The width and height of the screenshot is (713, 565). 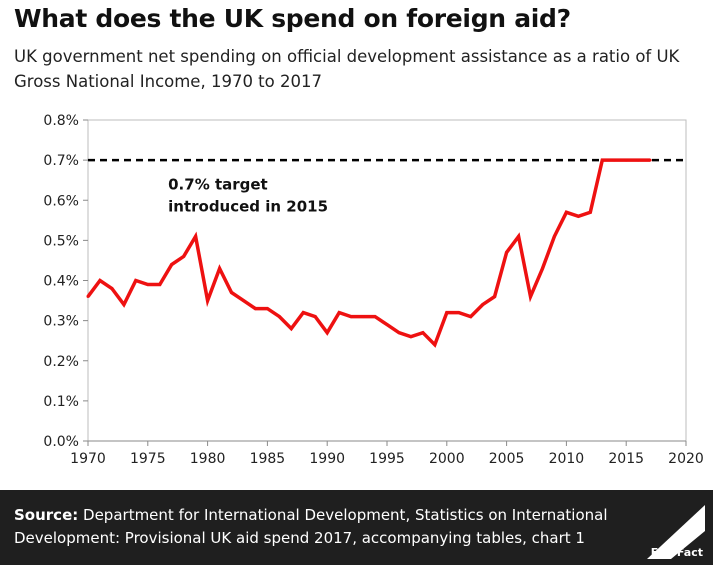 What do you see at coordinates (626, 459) in the screenshot?
I see `x-tick-label: 2015` at bounding box center [626, 459].